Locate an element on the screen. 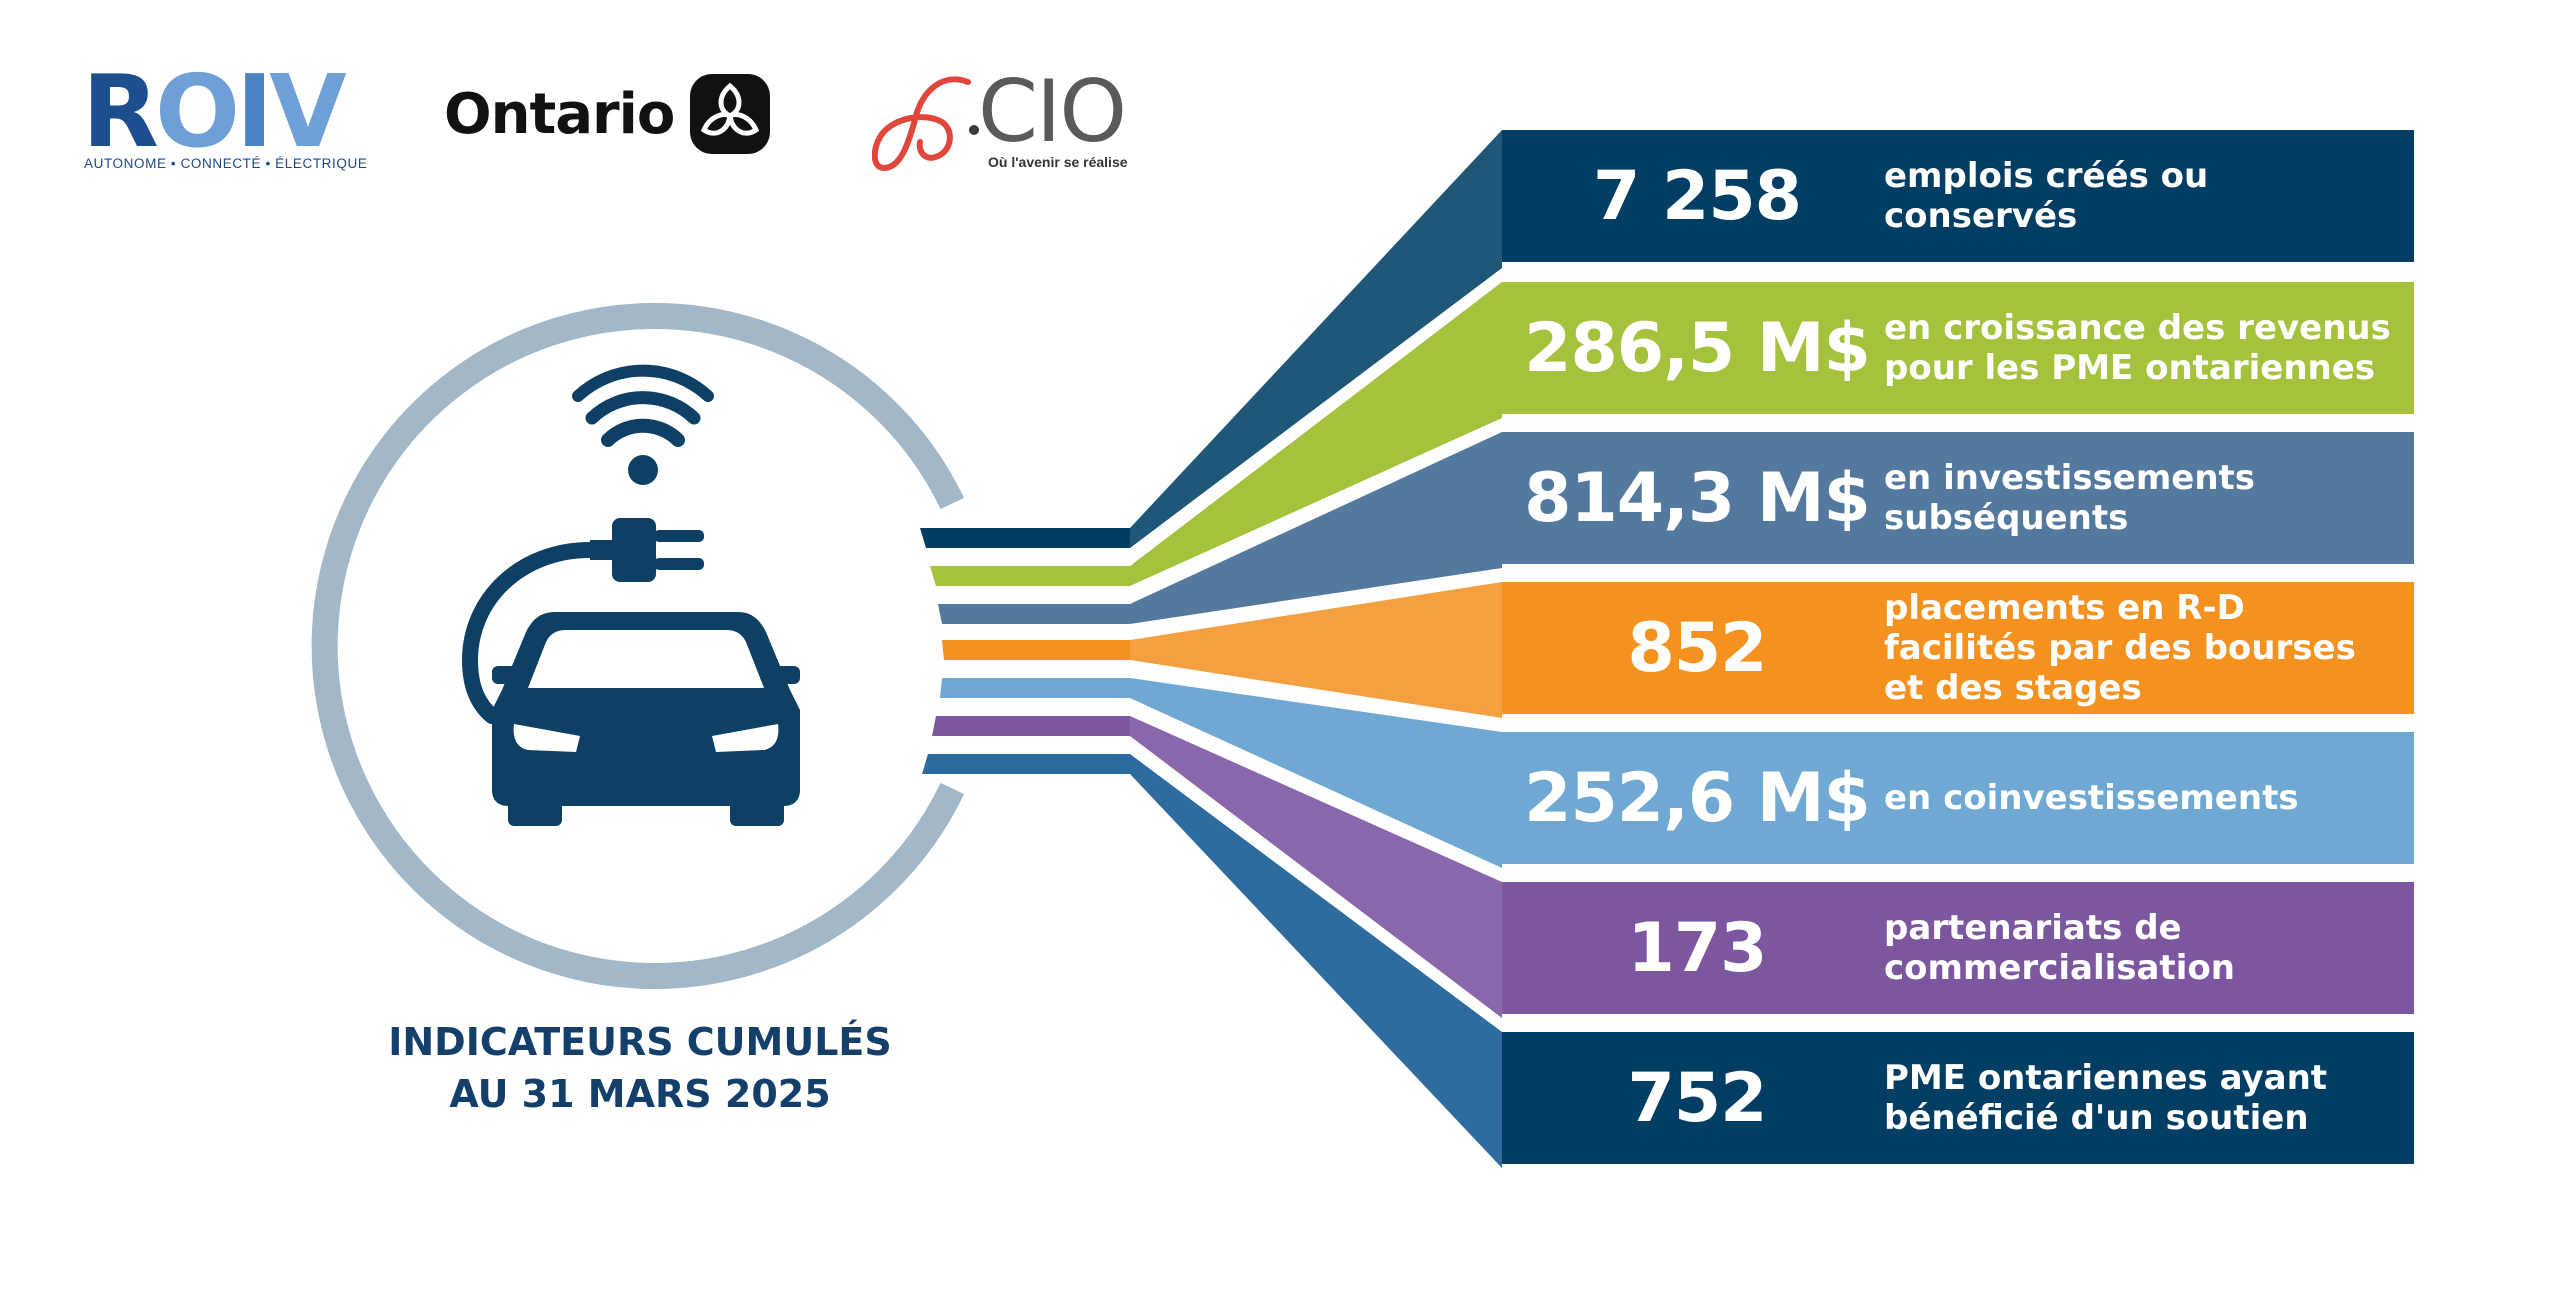 The image size is (2560, 1302). indicator-value: 852 is located at coordinates (1697, 648).